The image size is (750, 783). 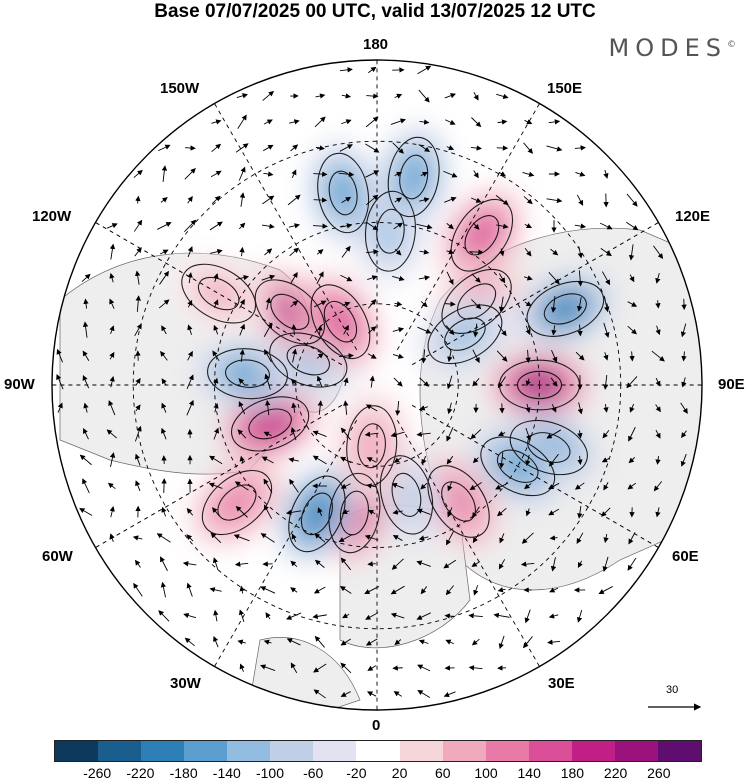 What do you see at coordinates (376, 44) in the screenshot?
I see `lon-label-180: 180` at bounding box center [376, 44].